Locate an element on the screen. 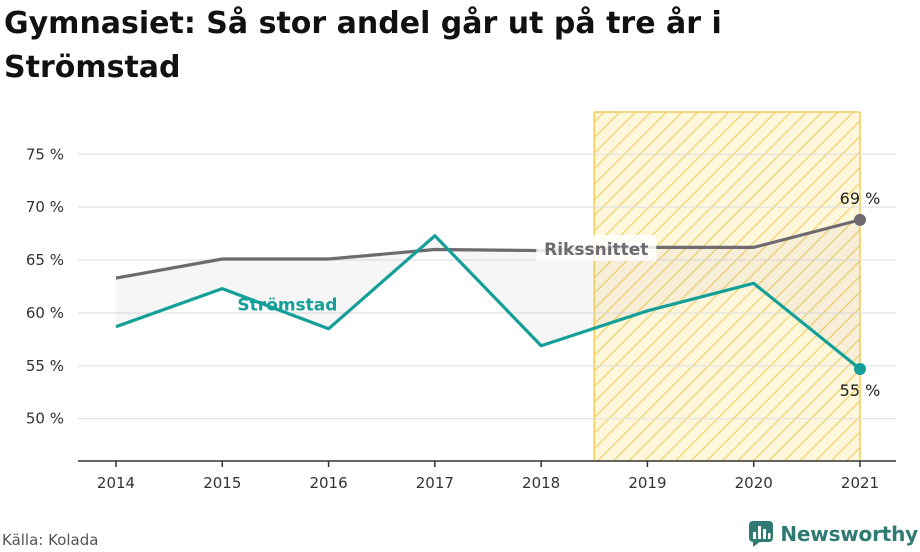  brand-name: Newsworthy is located at coordinates (849, 534).